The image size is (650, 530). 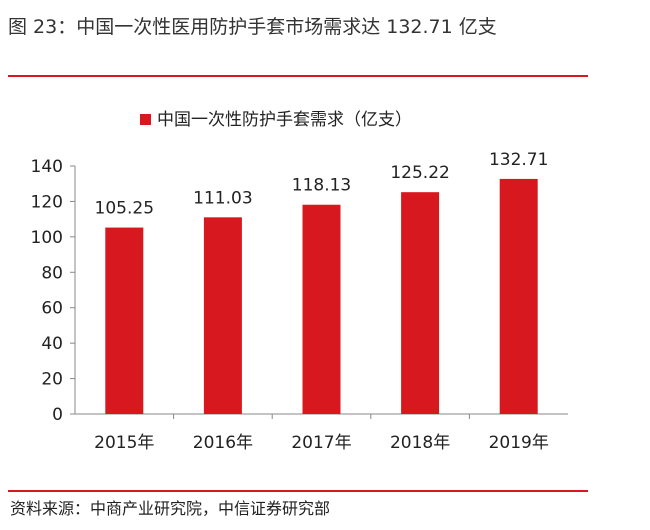 What do you see at coordinates (321, 186) in the screenshot?
I see `bar-value-label: 118.13` at bounding box center [321, 186].